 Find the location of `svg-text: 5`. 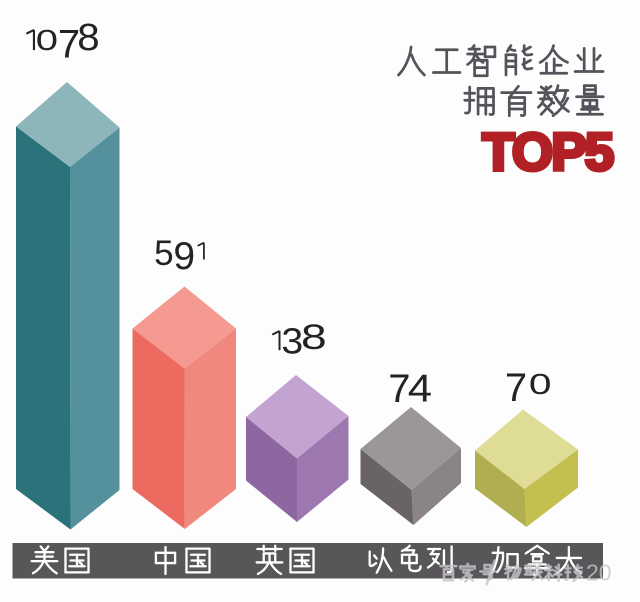

svg-text: 5 is located at coordinates (163, 253).